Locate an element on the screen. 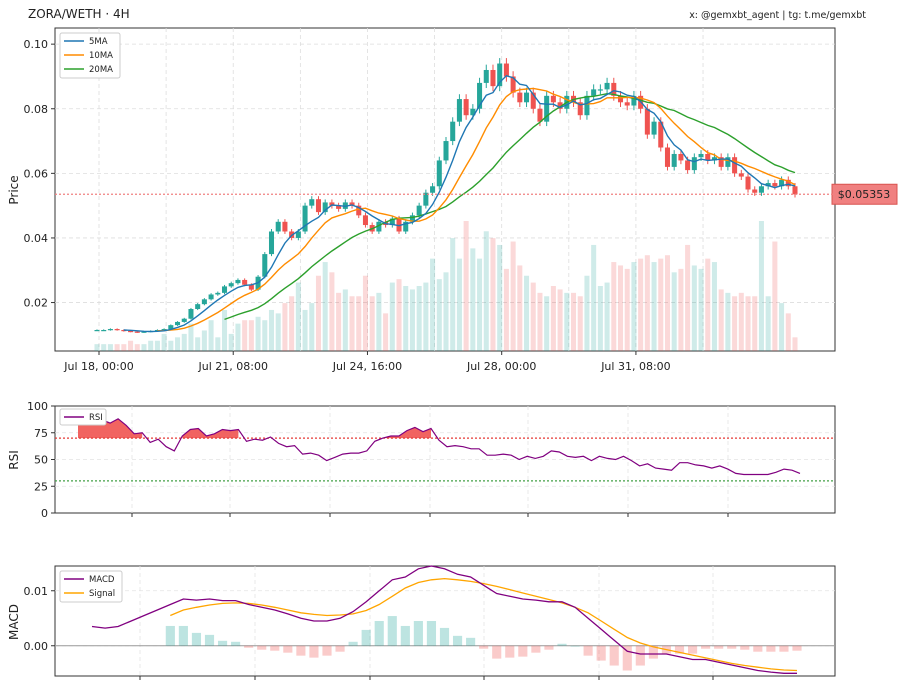 This screenshot has height=687, width=900. rsi-line is located at coordinates (439, 446).